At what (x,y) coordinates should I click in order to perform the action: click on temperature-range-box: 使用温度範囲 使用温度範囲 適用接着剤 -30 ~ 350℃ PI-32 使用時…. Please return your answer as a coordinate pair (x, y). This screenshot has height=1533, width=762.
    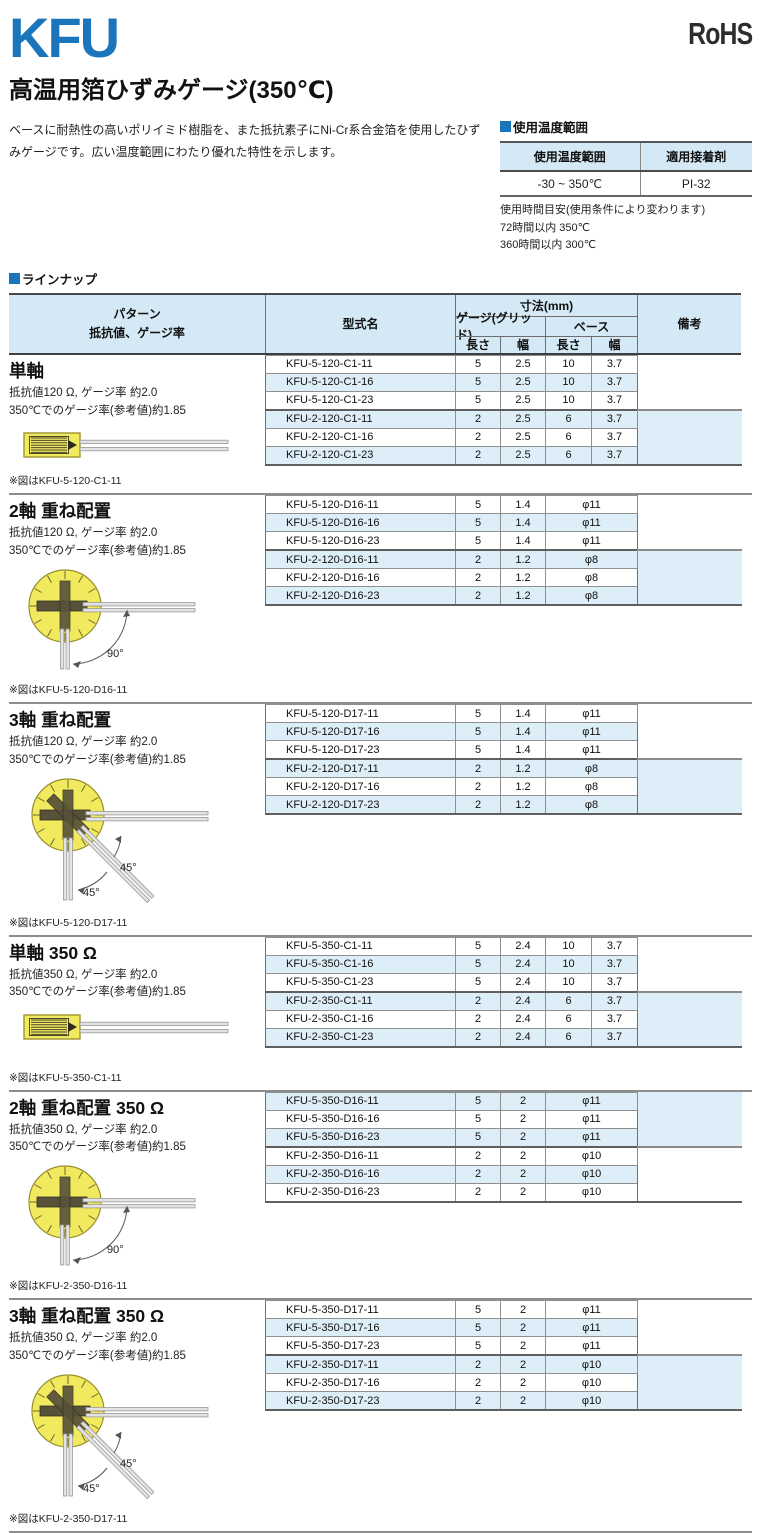
    Looking at the image, I should click on (626, 186).